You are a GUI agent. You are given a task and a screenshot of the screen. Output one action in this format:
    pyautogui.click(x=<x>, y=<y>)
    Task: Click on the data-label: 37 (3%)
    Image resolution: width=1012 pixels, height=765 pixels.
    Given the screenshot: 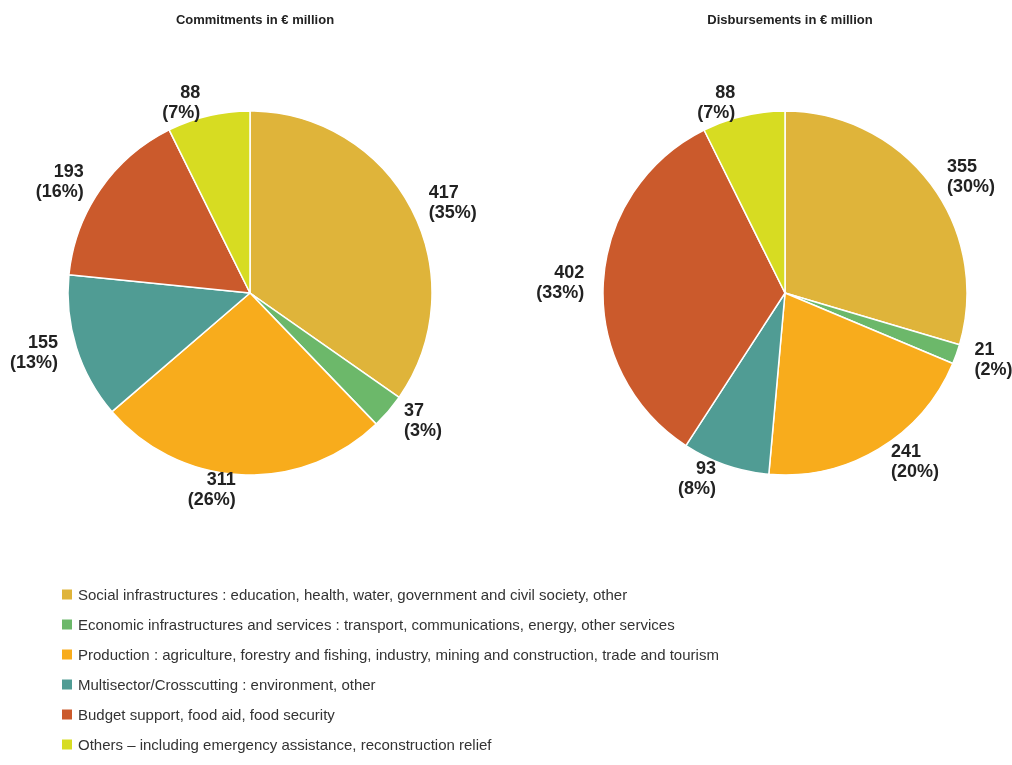 What is the action you would take?
    pyautogui.click(x=422, y=420)
    